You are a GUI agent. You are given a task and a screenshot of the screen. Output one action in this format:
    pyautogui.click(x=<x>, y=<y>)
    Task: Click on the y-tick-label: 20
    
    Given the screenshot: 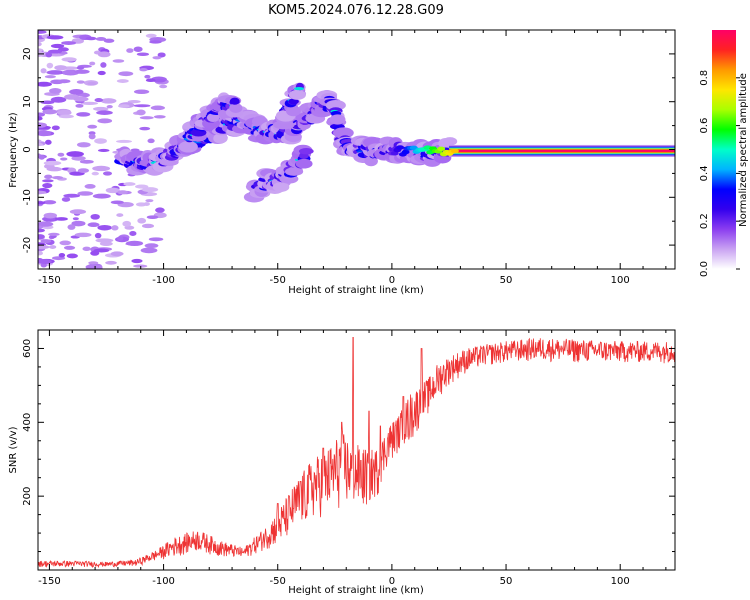 What is the action you would take?
    pyautogui.click(x=27, y=54)
    